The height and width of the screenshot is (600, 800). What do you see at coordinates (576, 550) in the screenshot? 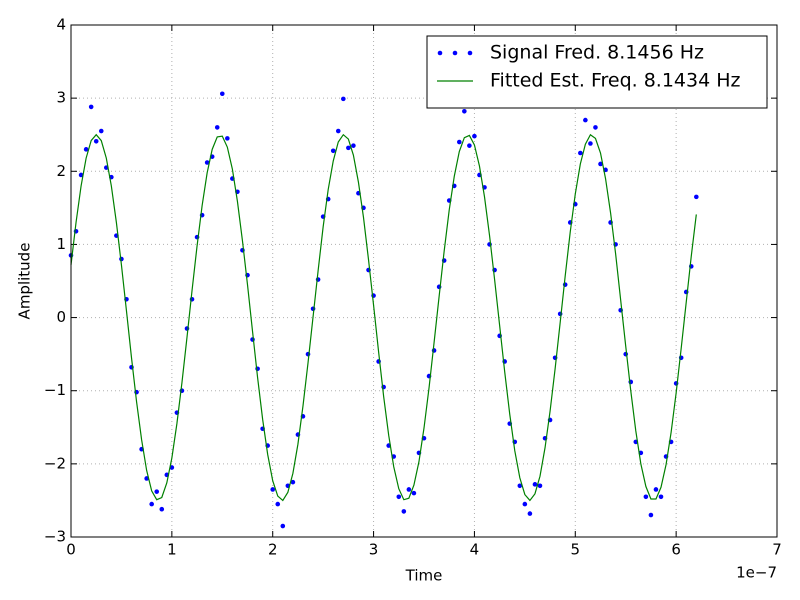
I see `x-tick-label: 5` at bounding box center [576, 550].